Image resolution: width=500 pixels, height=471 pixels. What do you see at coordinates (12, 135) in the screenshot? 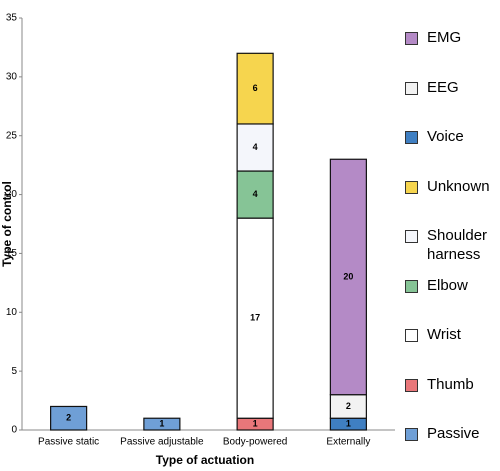
I see `y-tick-label: 25` at bounding box center [12, 135].